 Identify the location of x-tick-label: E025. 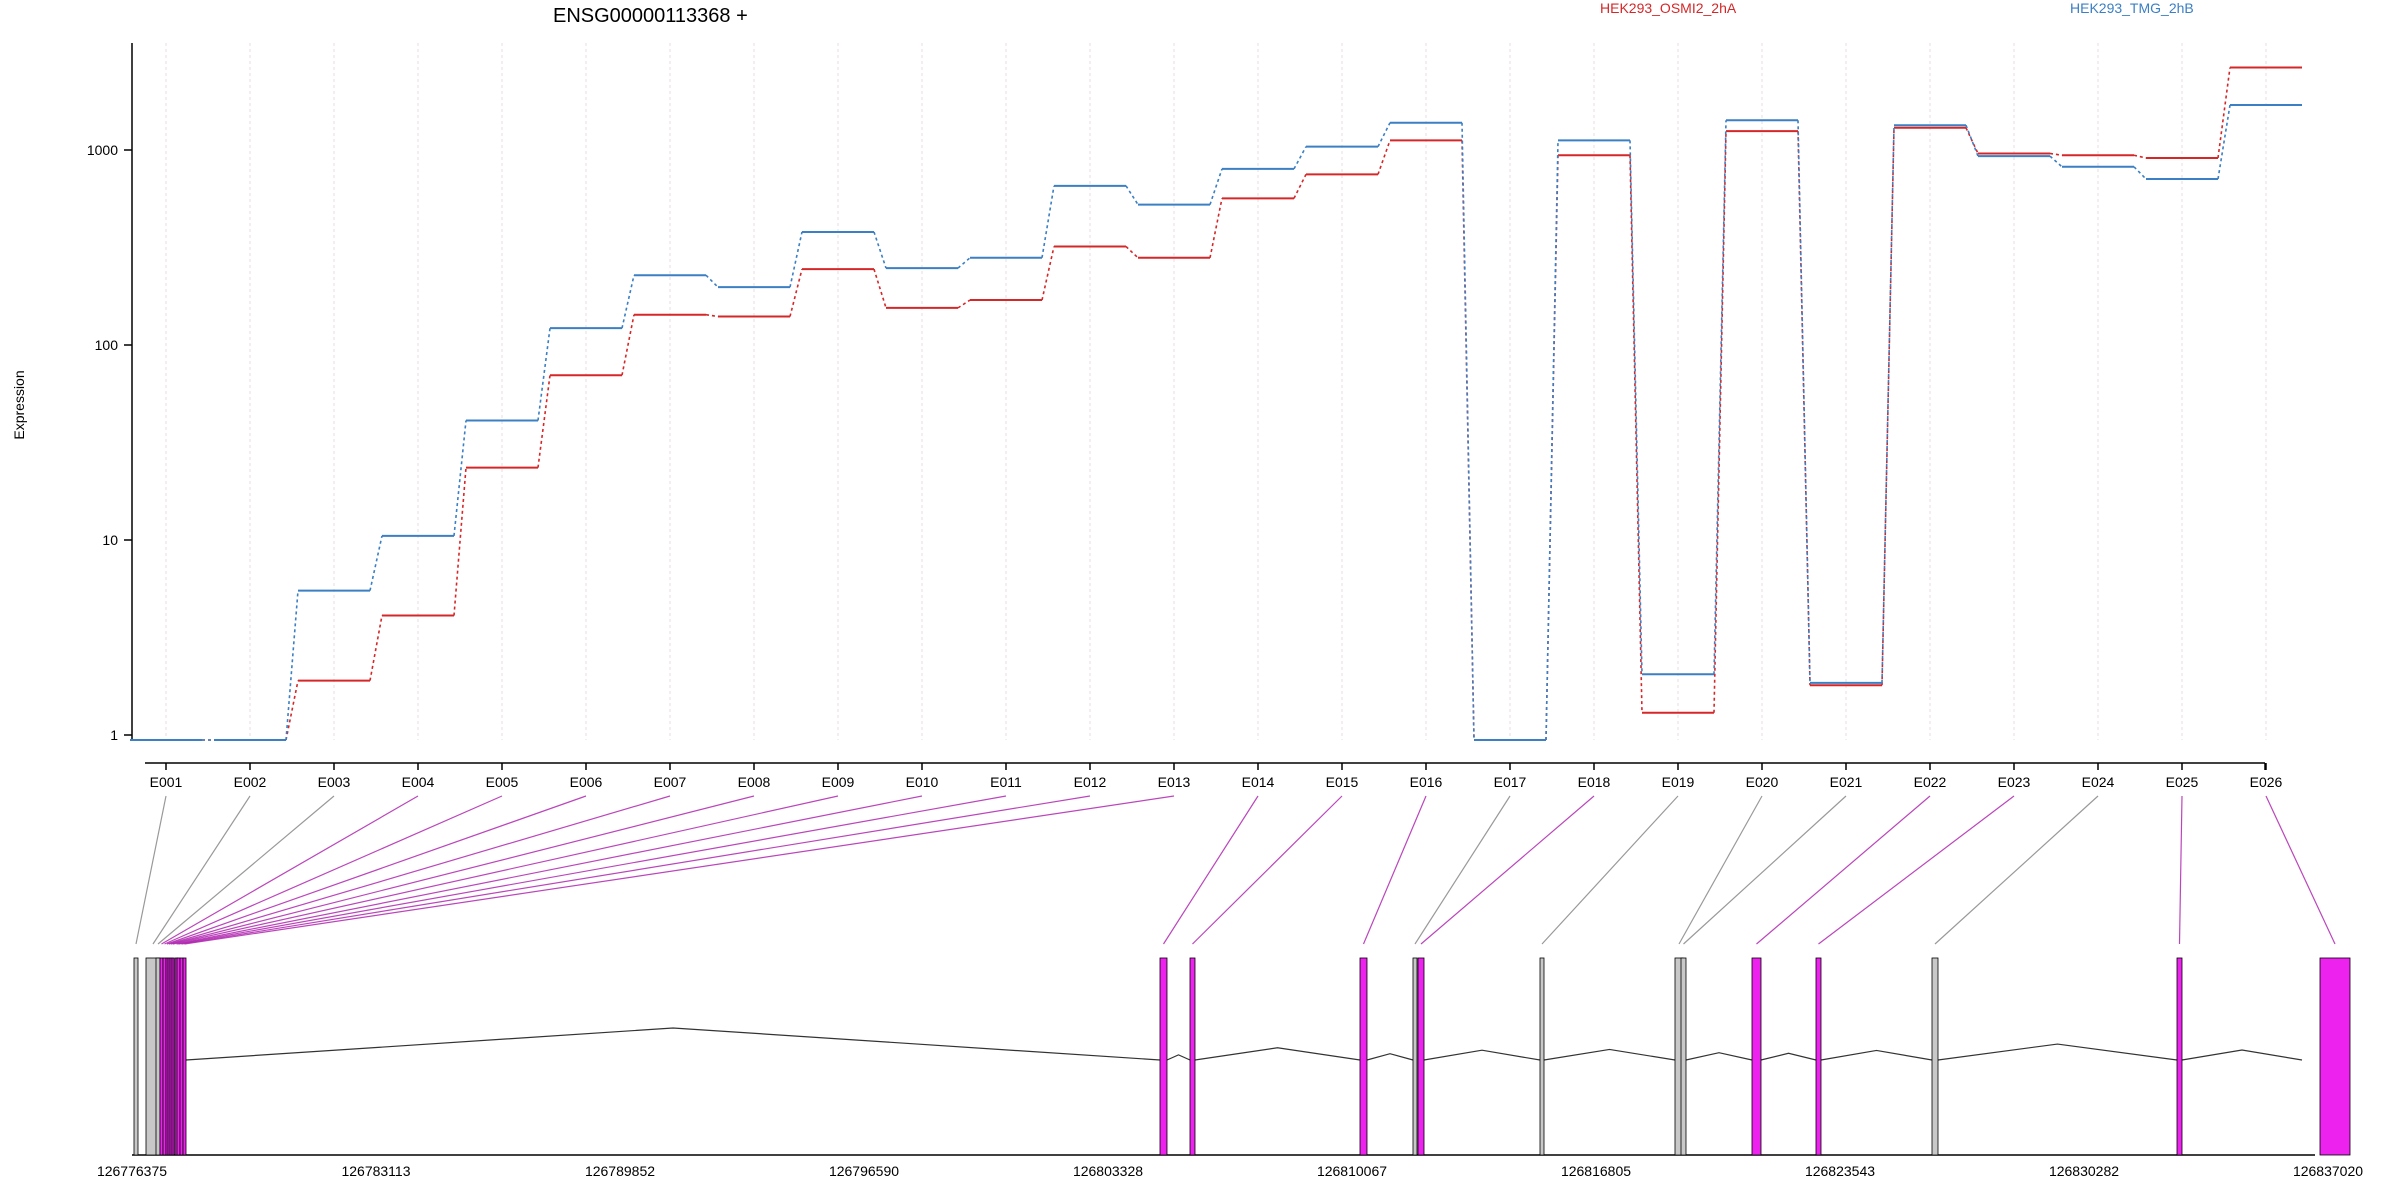
(2182, 782).